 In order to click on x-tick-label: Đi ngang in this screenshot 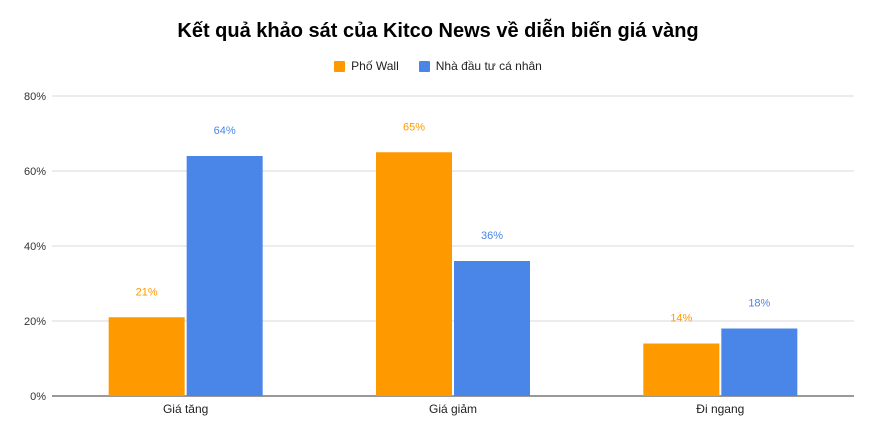, I will do `click(720, 409)`.